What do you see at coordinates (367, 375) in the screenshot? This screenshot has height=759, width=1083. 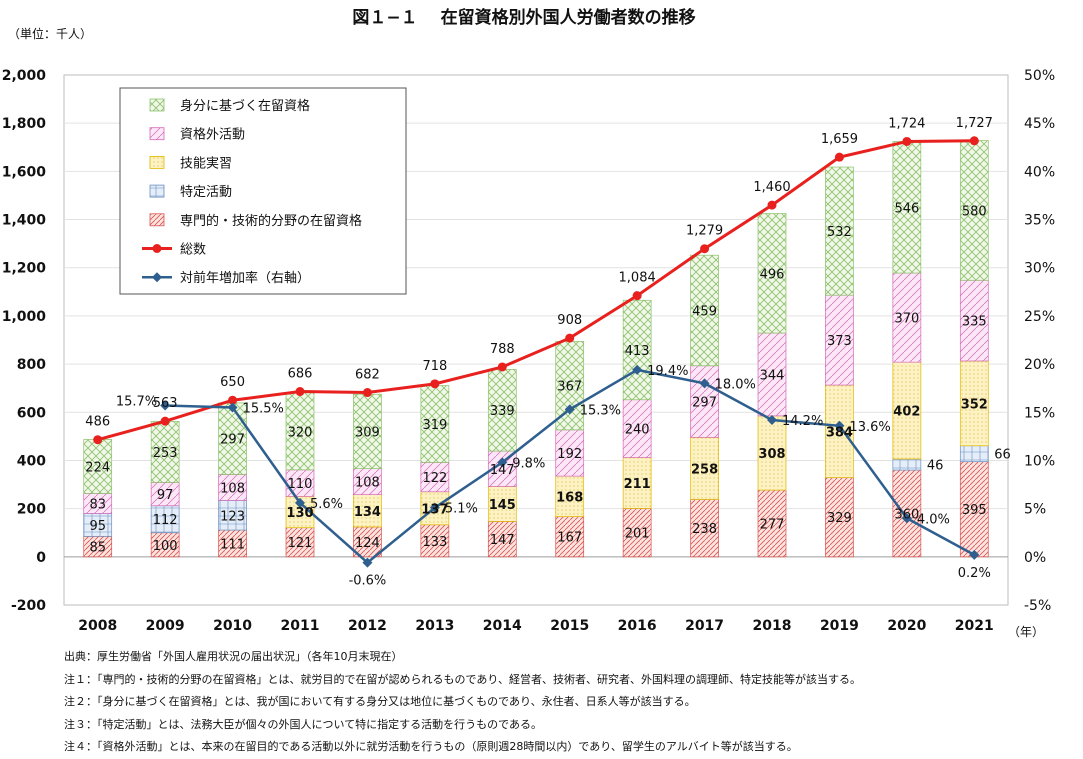 I see `total-label: 682` at bounding box center [367, 375].